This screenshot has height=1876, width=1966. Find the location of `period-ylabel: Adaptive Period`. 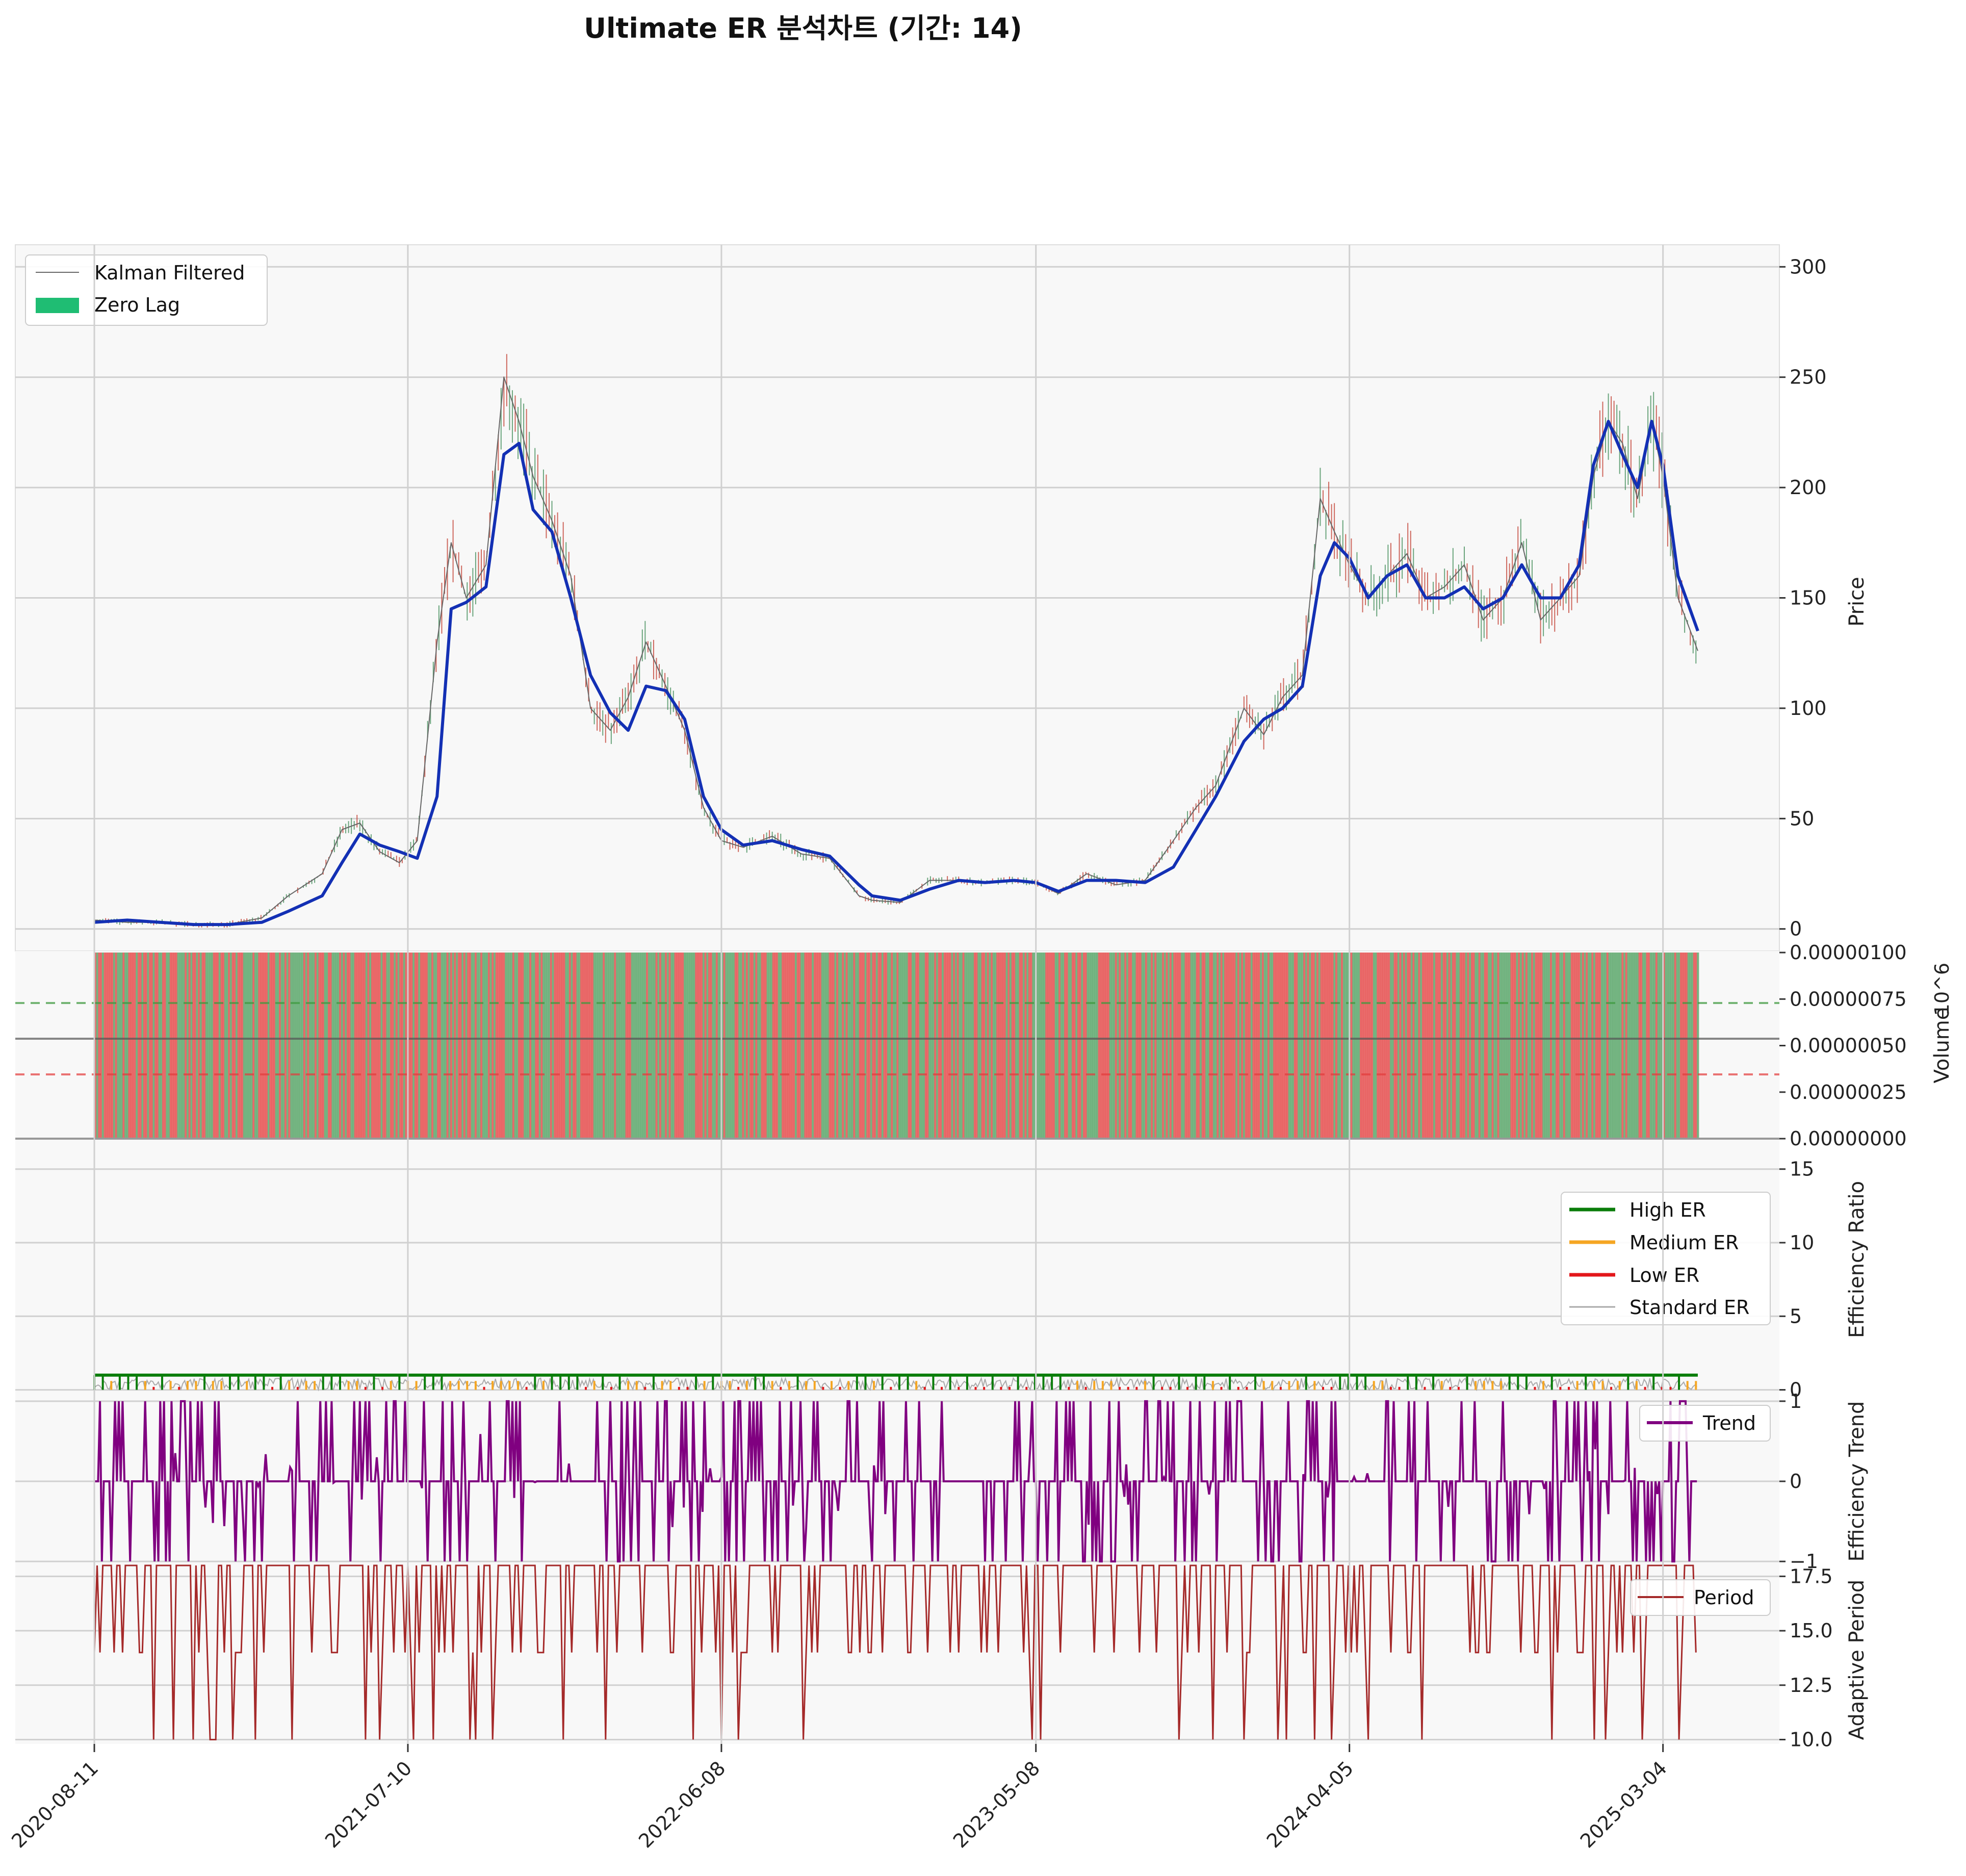

period-ylabel: Adaptive Period is located at coordinates (1857, 1660).